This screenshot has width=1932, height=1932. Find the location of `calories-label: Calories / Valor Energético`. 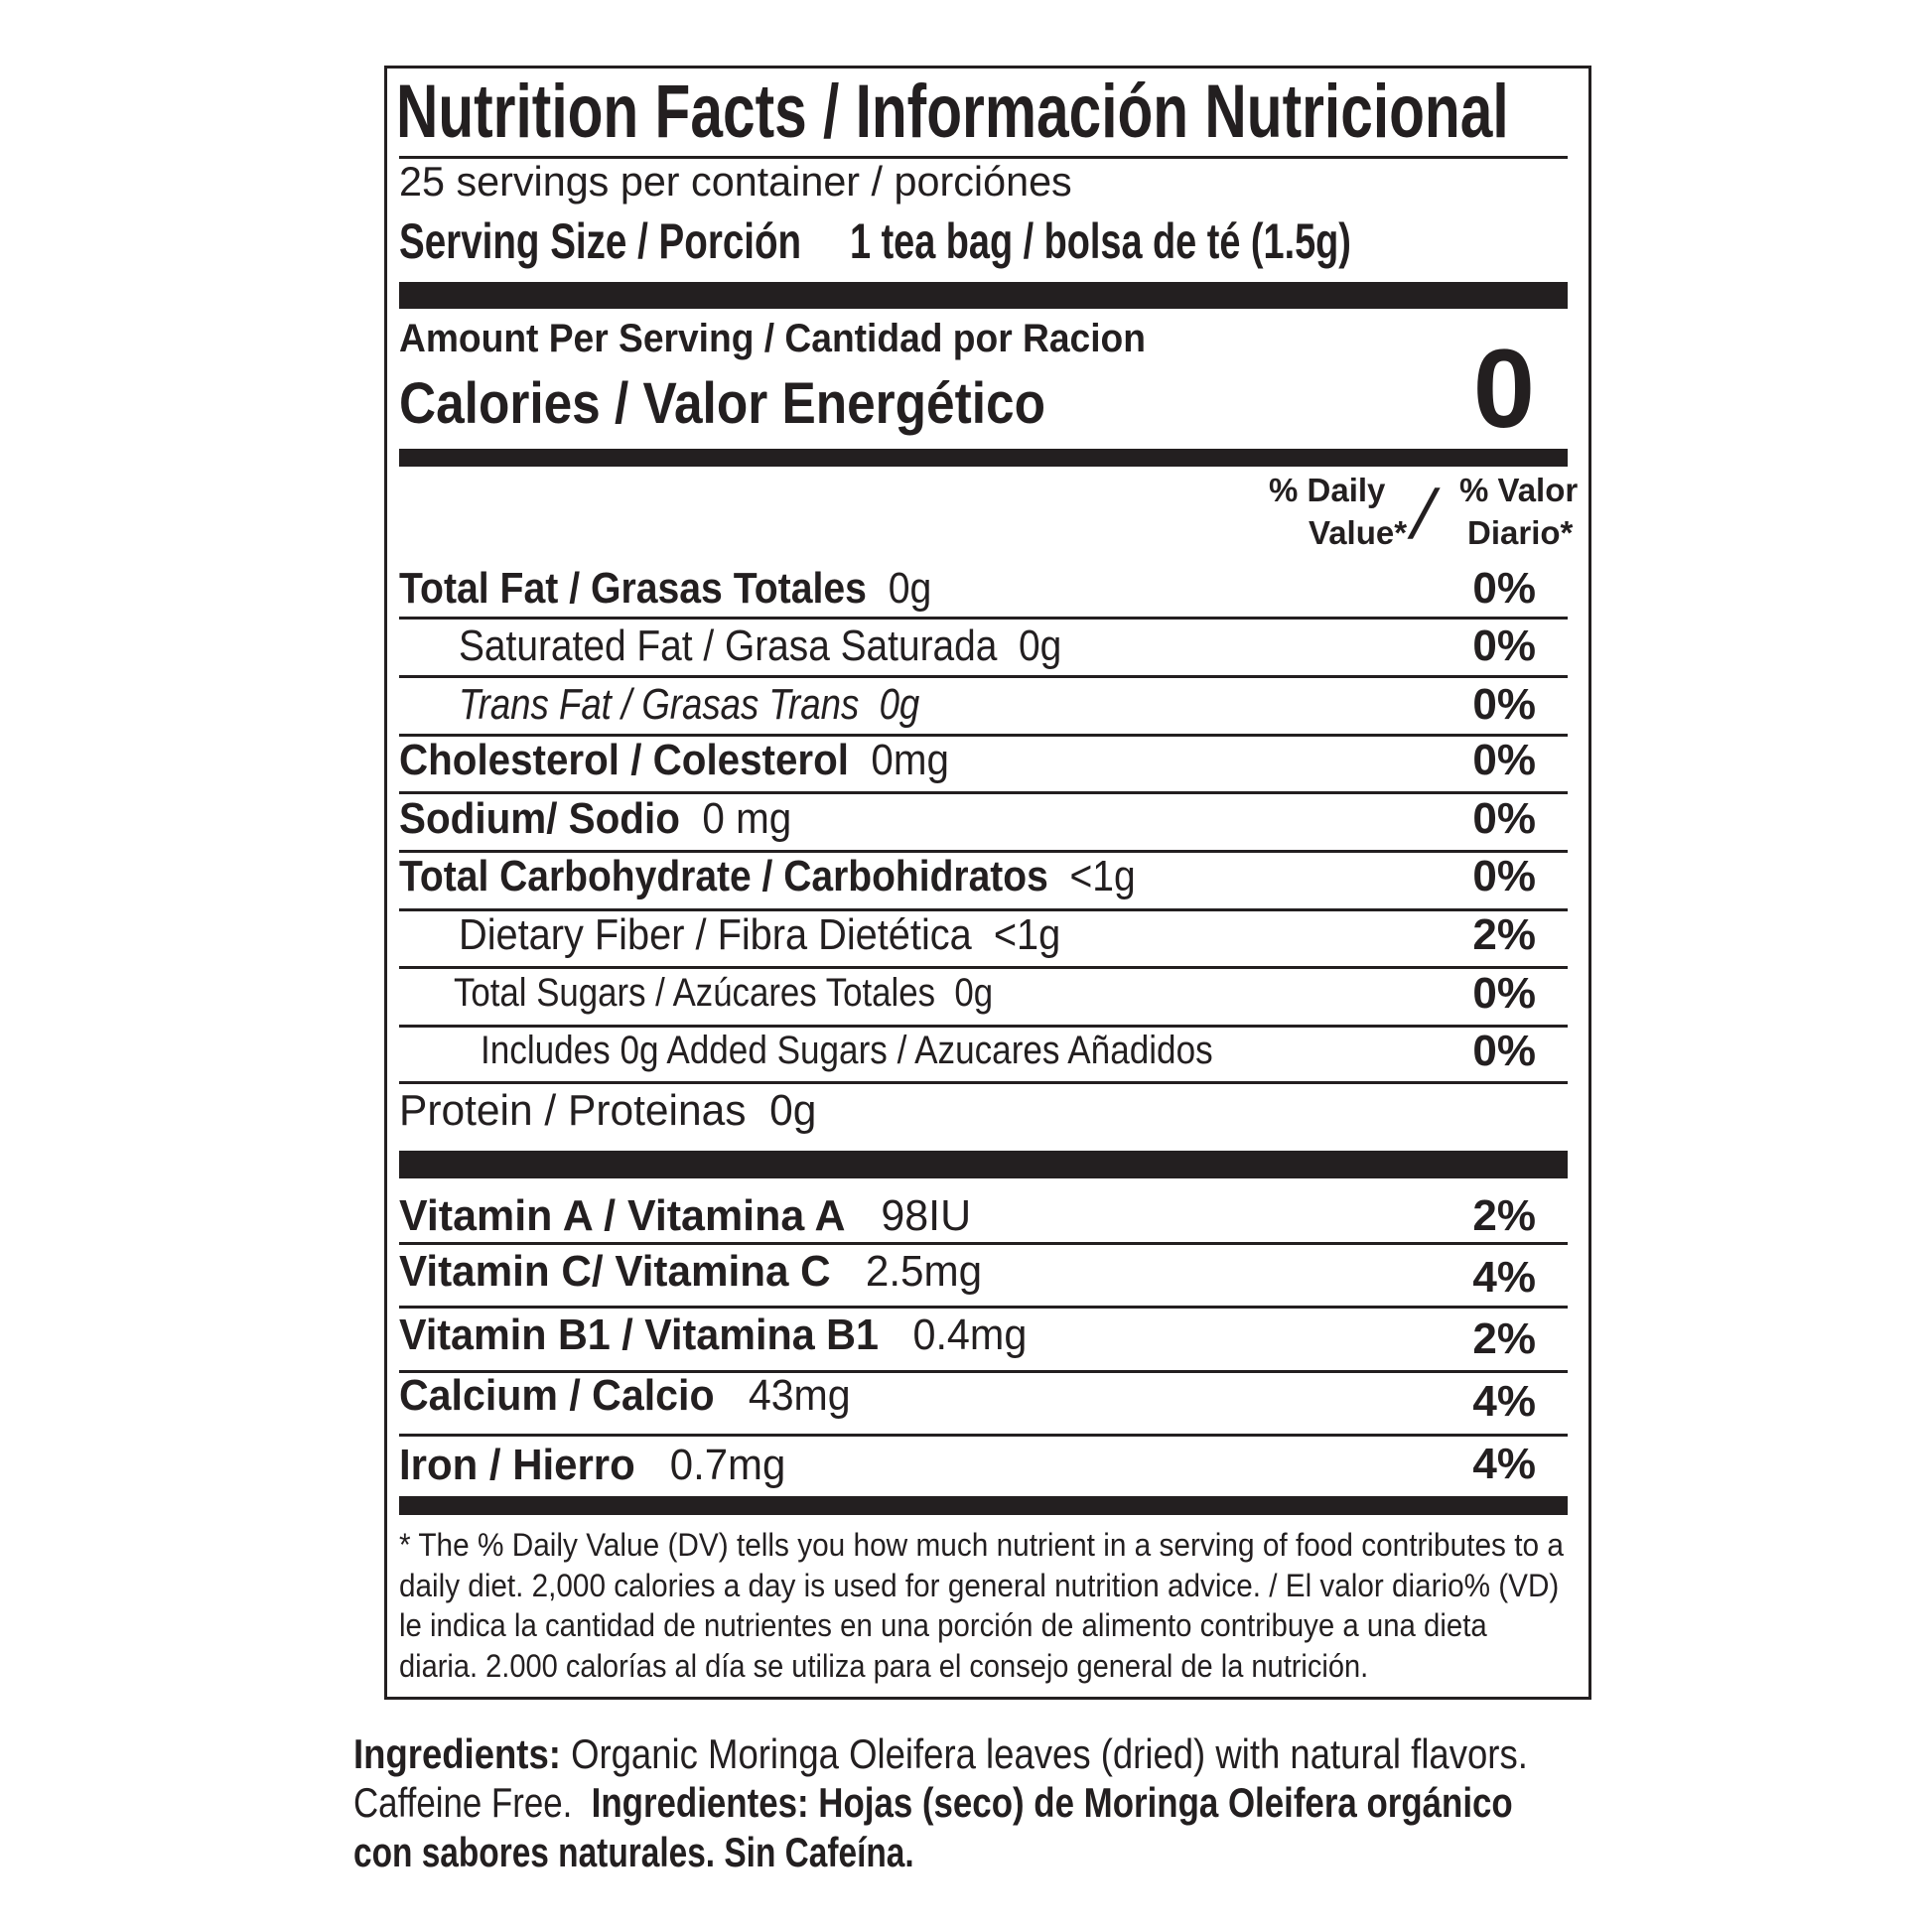

calories-label: Calories / Valor Energético is located at coordinates (722, 403).